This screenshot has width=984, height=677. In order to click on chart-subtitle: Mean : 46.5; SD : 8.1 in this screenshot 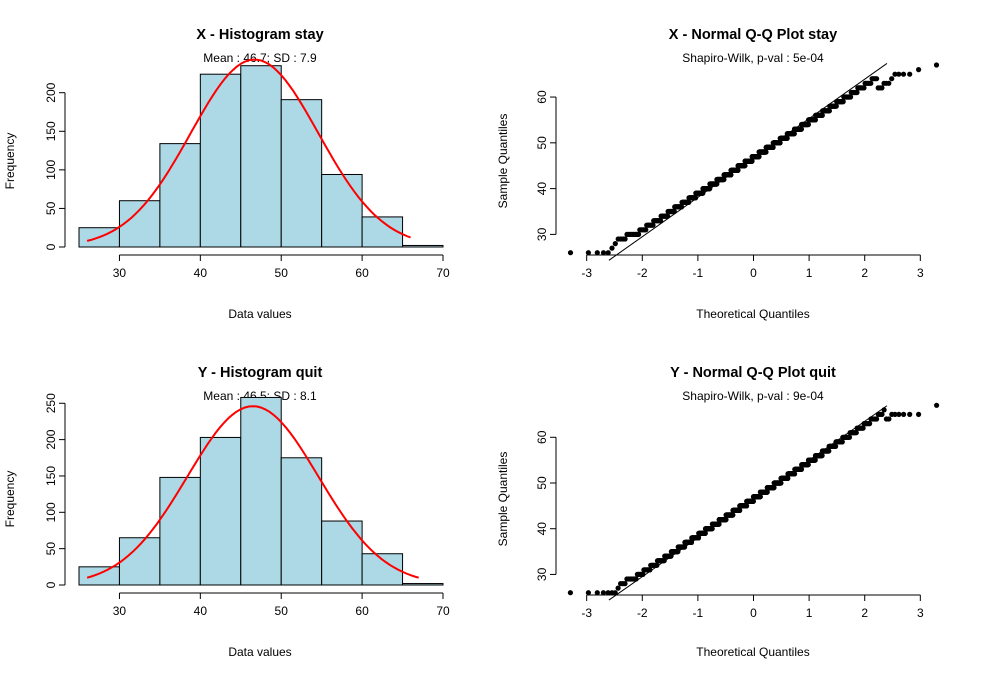, I will do `click(260, 396)`.